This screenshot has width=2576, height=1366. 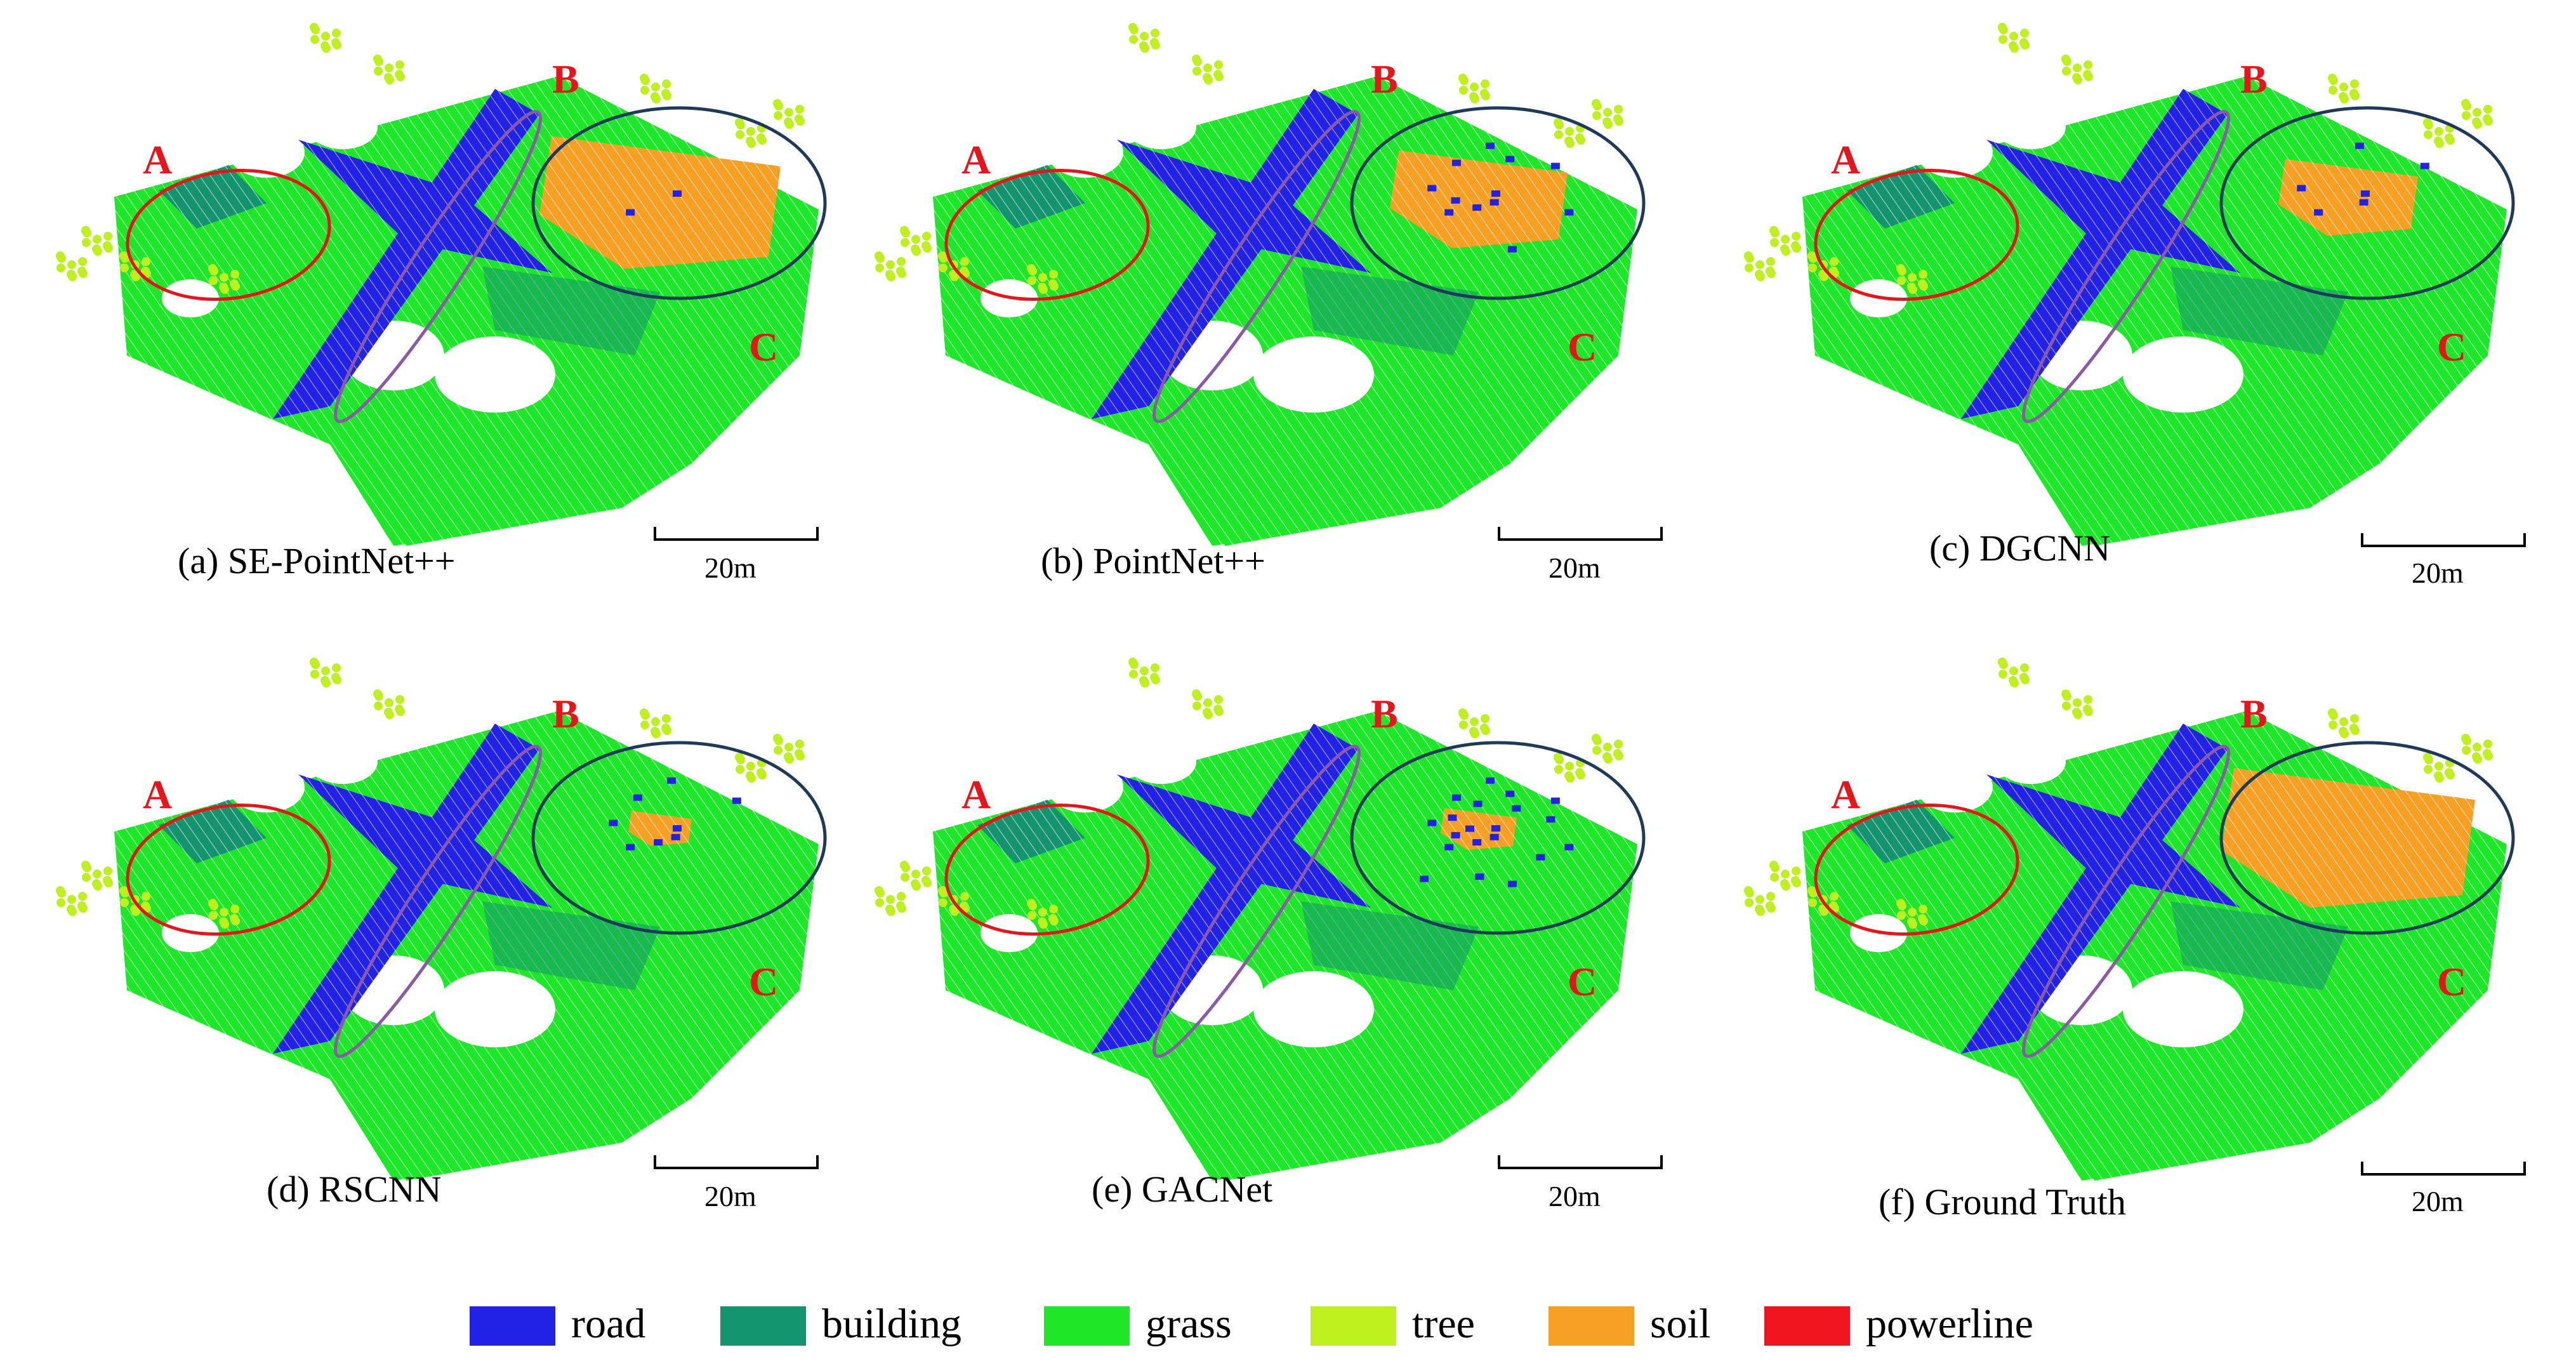 What do you see at coordinates (1182, 1189) in the screenshot?
I see `panel-caption: (e) GACNet` at bounding box center [1182, 1189].